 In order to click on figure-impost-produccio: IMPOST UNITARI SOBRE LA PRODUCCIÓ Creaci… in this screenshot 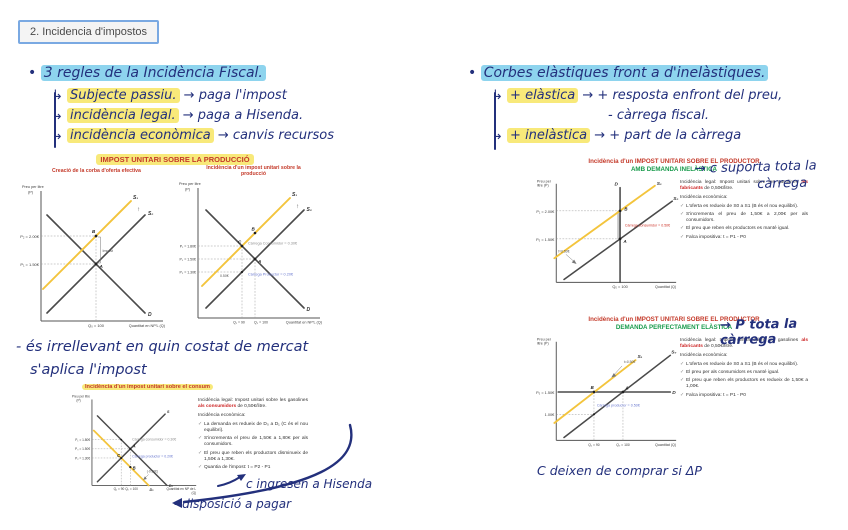, I will do `click(175, 245)`.